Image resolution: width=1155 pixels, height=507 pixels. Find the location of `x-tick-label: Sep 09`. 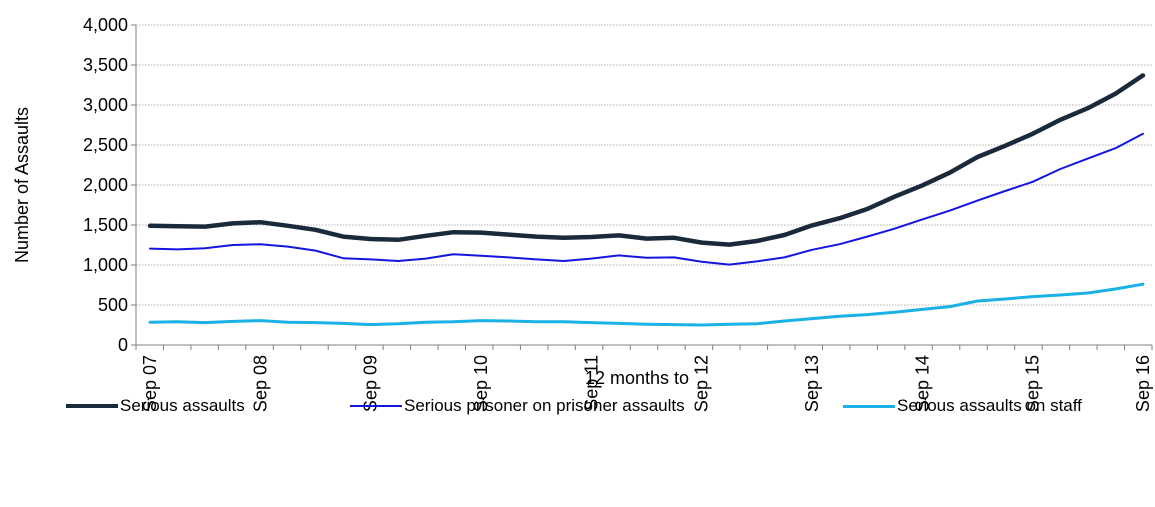

x-tick-label: Sep 09 is located at coordinates (371, 383).